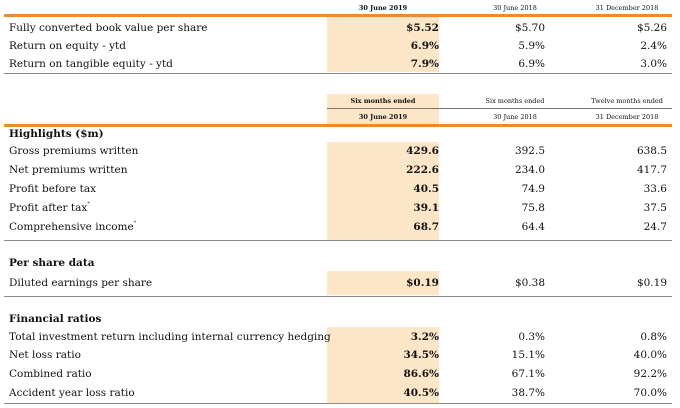 The height and width of the screenshot is (408, 680). I want to click on main-header-dec-line2: 31 December 2018, so click(627, 117).